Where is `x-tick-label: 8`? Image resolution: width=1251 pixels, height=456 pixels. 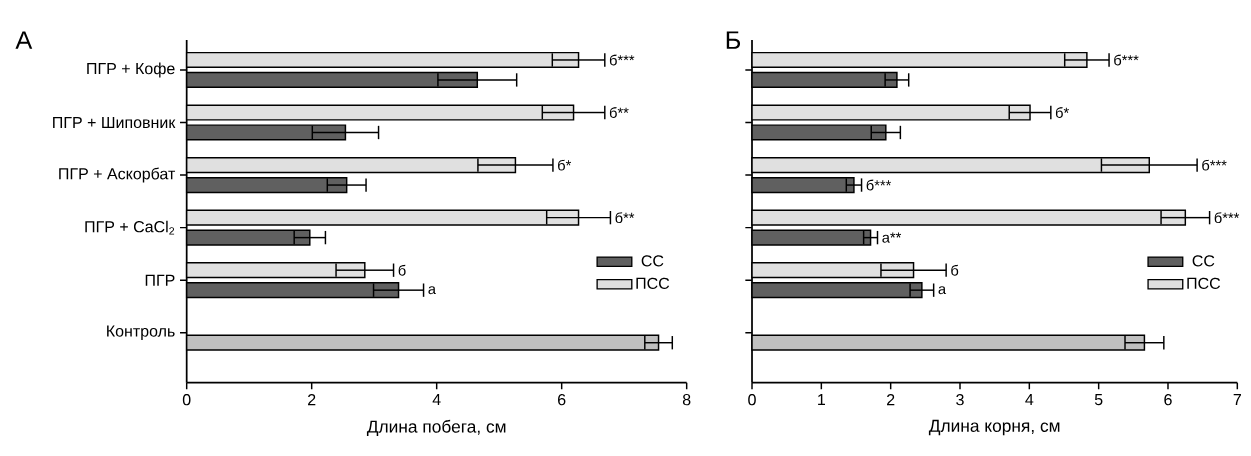 x-tick-label: 8 is located at coordinates (686, 400).